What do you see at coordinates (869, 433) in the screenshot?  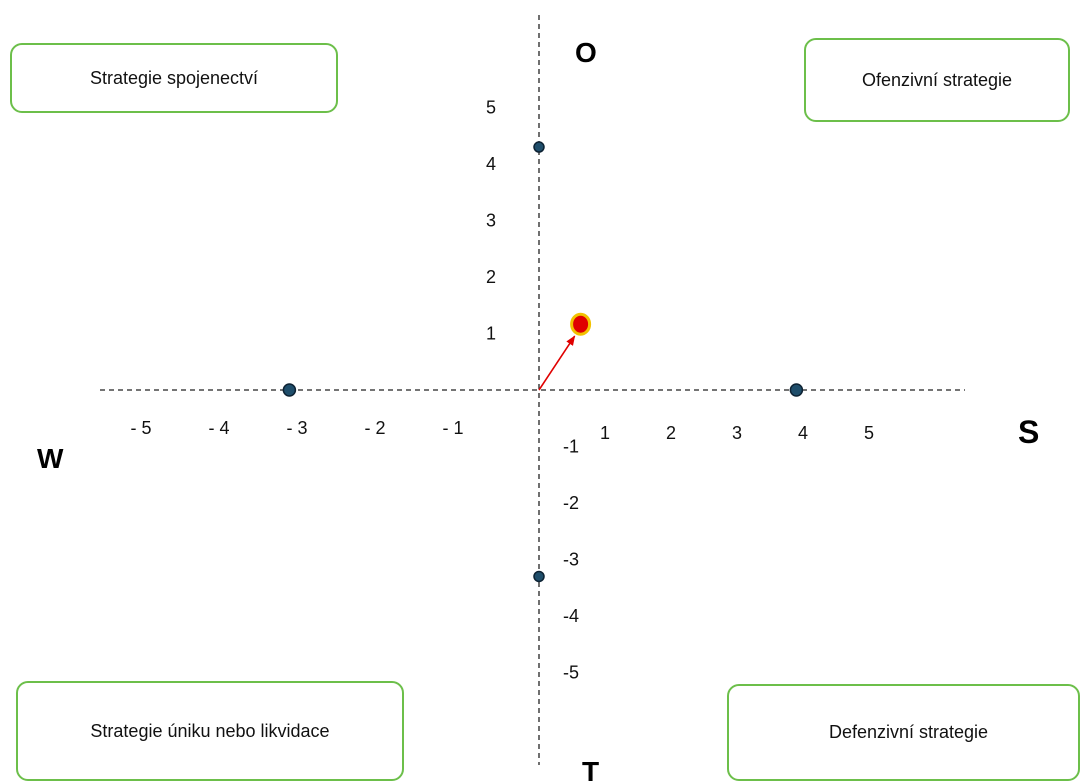 I see `x-tick-label: 5` at bounding box center [869, 433].